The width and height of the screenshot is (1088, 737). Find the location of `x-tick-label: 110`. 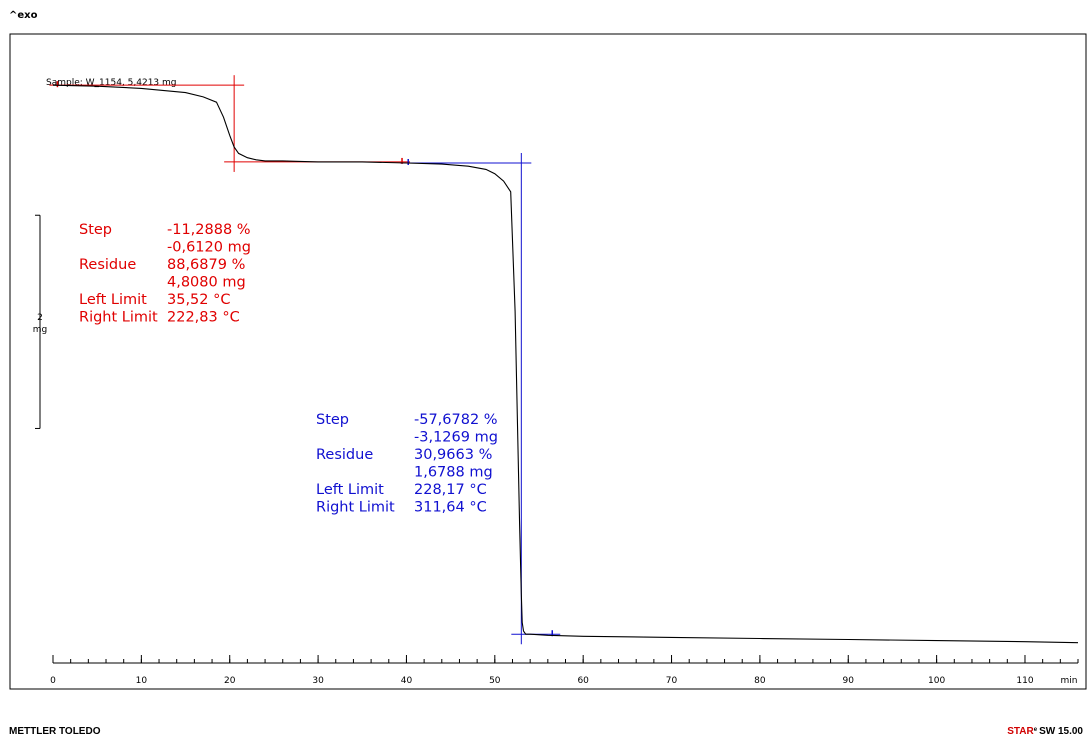

x-tick-label: 110 is located at coordinates (1024, 681).